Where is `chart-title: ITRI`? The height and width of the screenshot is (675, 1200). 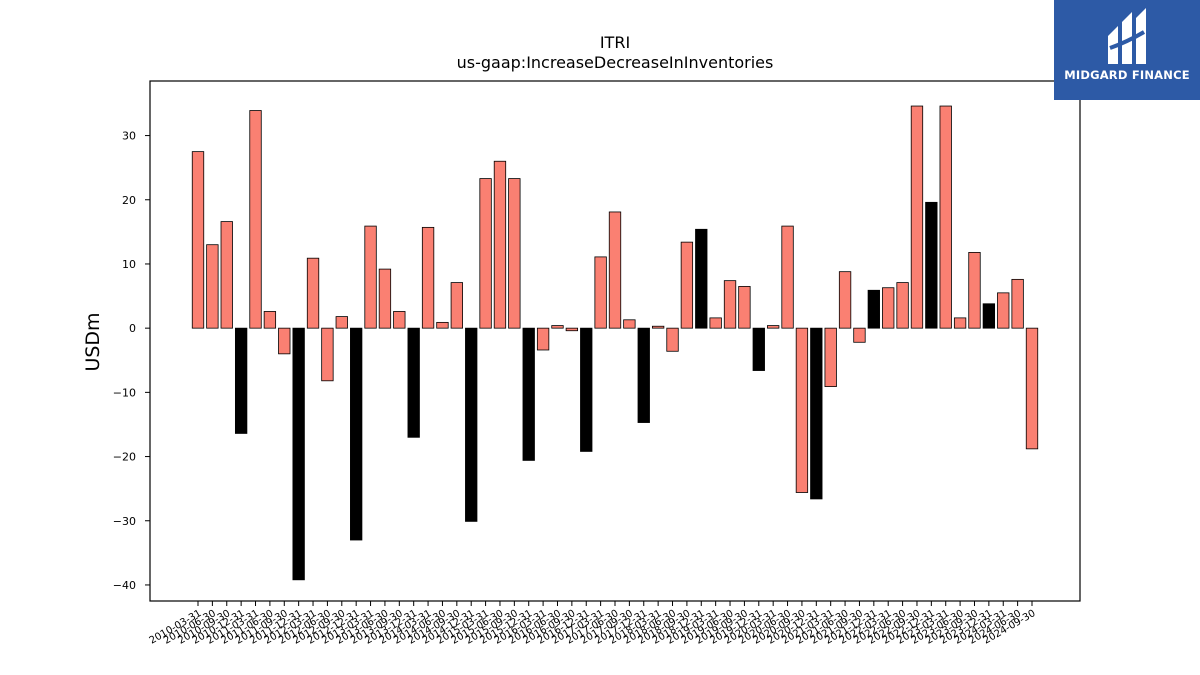 chart-title: ITRI is located at coordinates (615, 42).